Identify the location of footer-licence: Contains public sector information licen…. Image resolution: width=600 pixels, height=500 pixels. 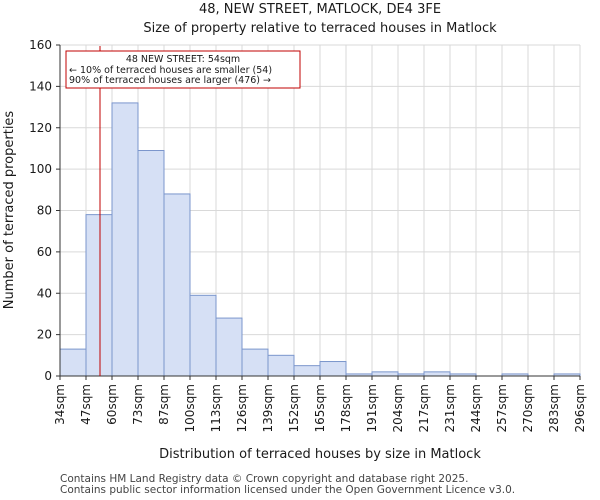
(288, 490).